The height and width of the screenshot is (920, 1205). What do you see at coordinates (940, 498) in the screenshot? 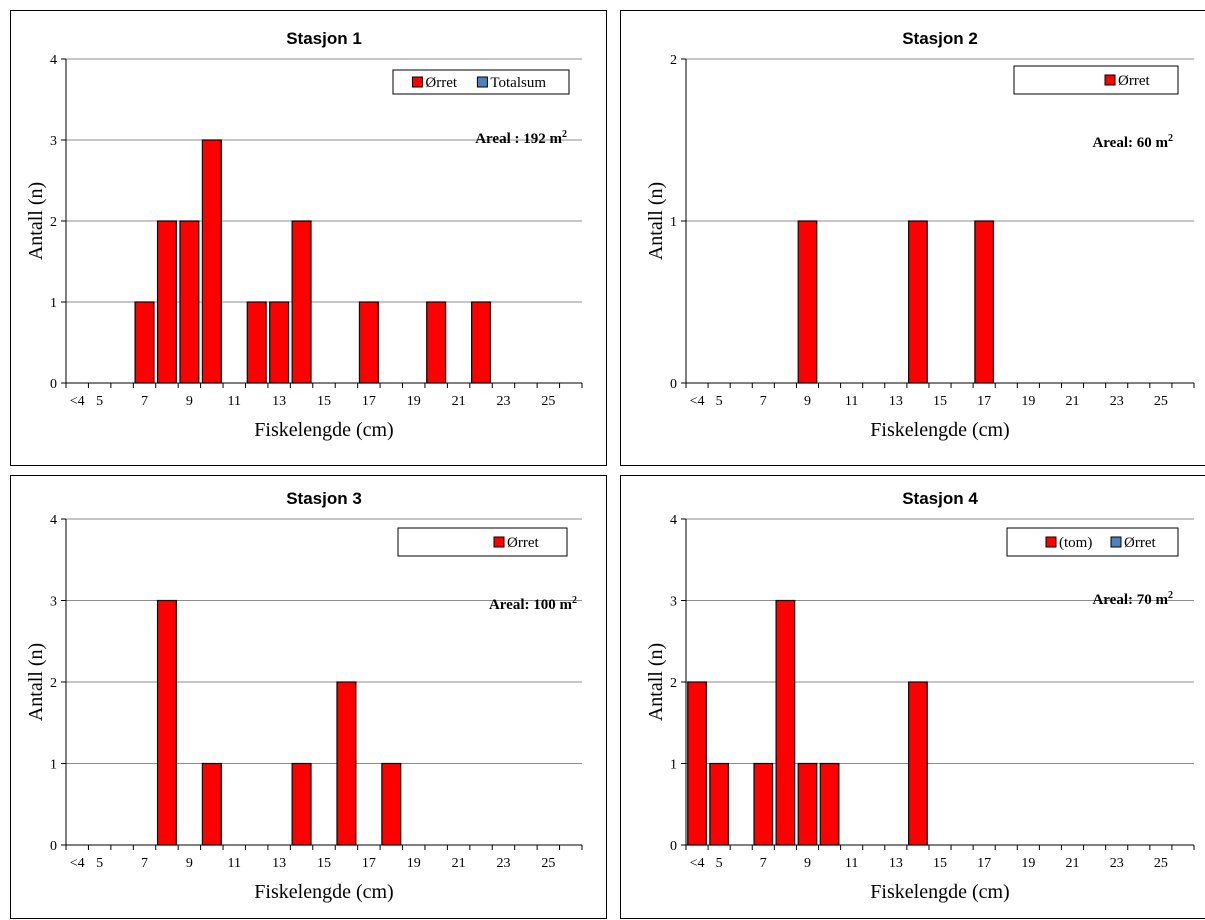
I see `chart-title: Stasjon 4` at bounding box center [940, 498].